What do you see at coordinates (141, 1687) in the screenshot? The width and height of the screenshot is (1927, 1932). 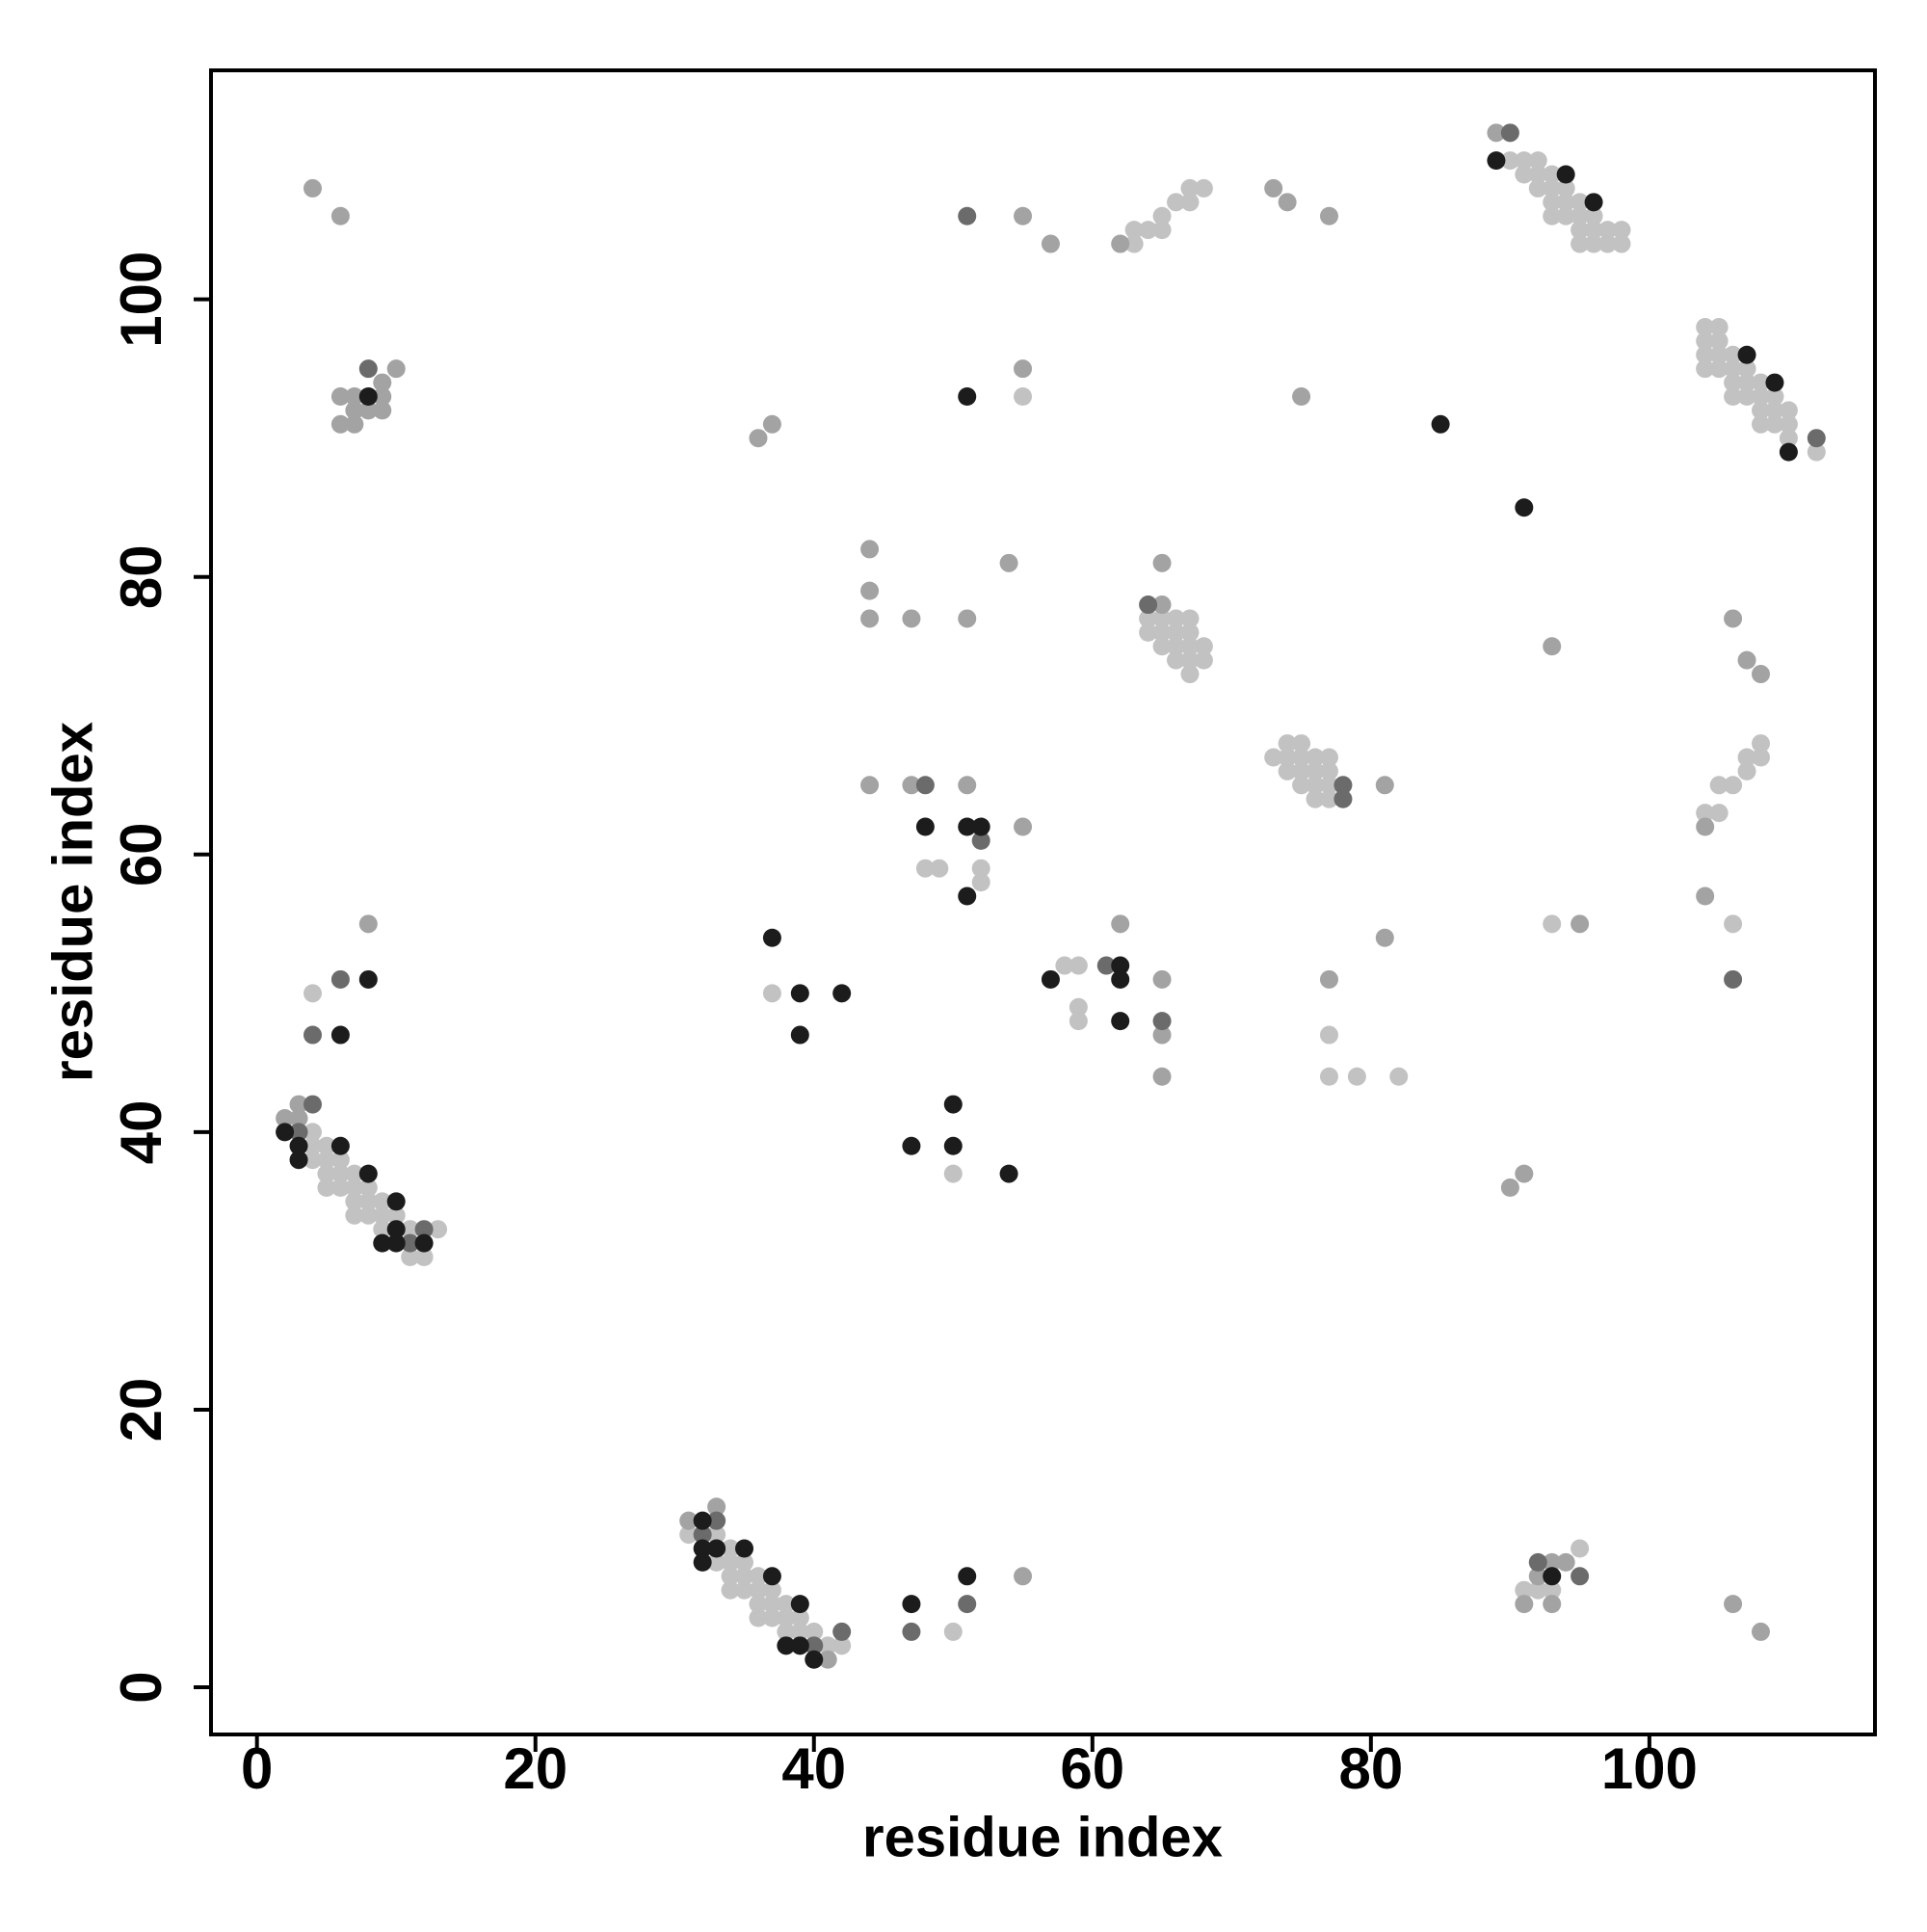 I see `y-tick-label: 0` at bounding box center [141, 1687].